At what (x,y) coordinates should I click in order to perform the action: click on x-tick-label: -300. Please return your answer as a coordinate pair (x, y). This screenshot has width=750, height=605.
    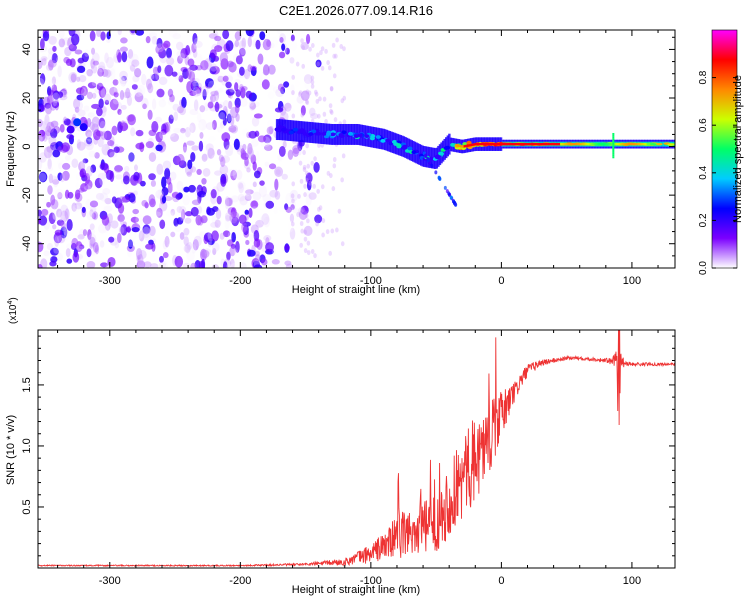
    Looking at the image, I should click on (110, 281).